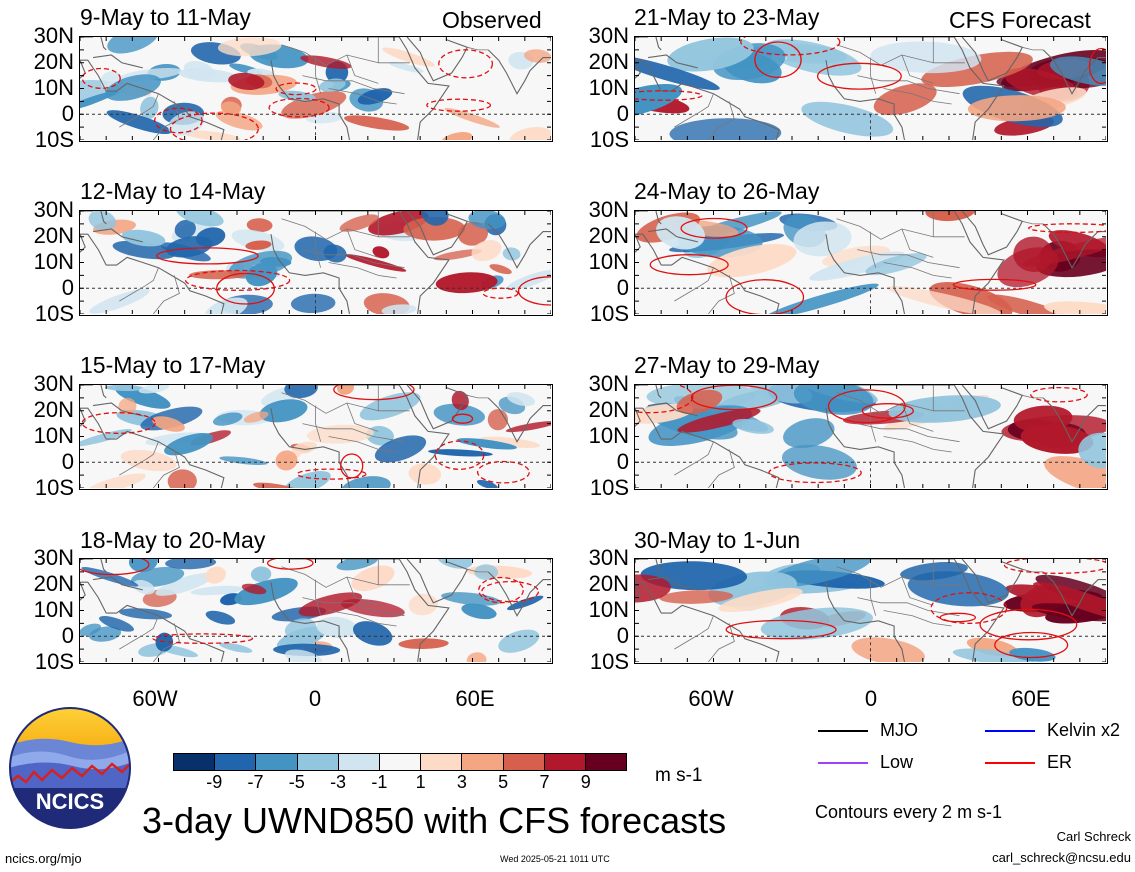 Image resolution: width=1135 pixels, height=872 pixels. Describe the element at coordinates (711, 698) in the screenshot. I see `lon-label-60w-right: 60W` at that location.